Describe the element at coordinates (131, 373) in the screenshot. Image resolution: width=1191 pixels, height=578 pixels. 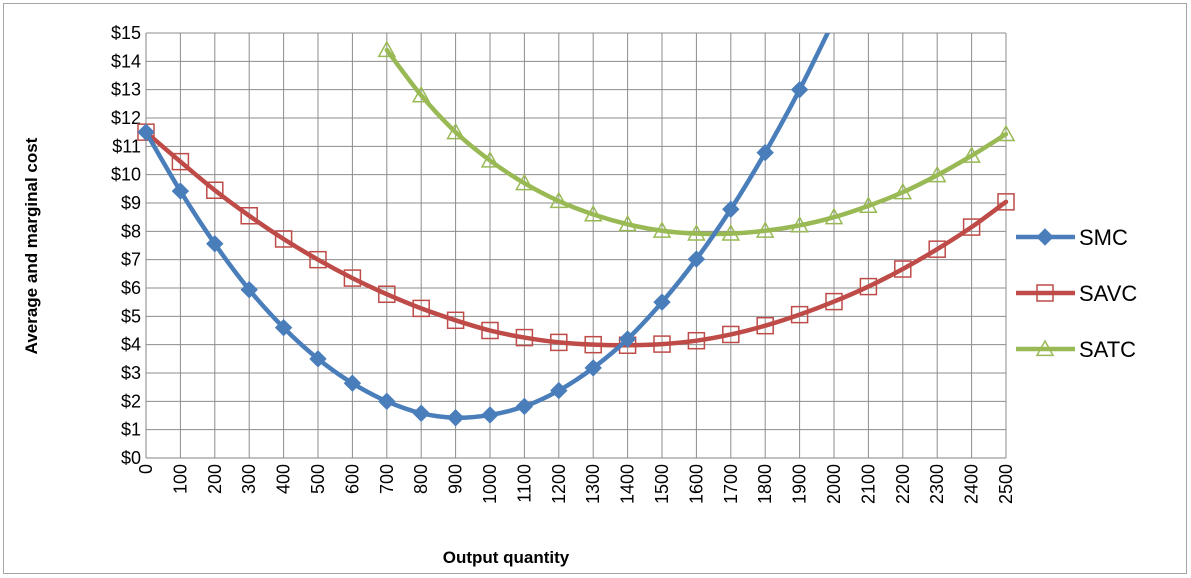
I see `y-tick-label: $3` at that location.